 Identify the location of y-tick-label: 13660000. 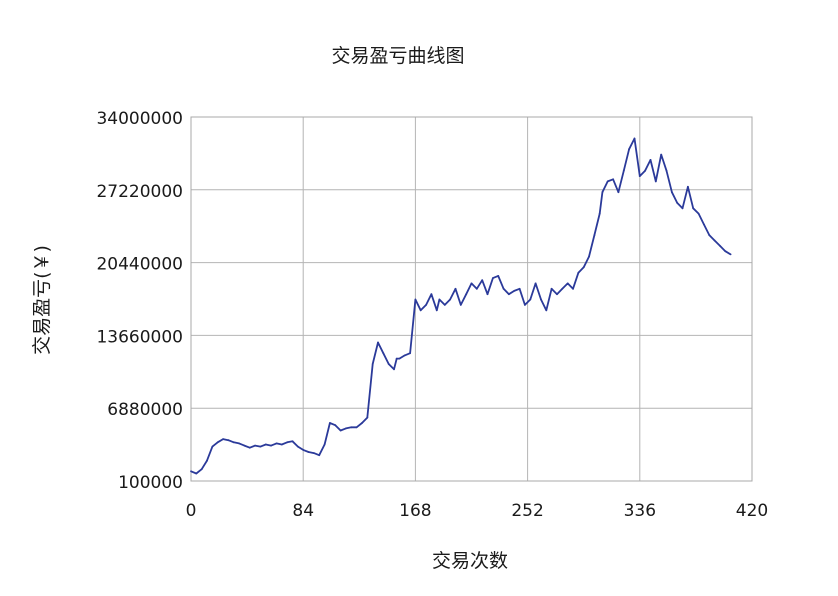
(139, 337).